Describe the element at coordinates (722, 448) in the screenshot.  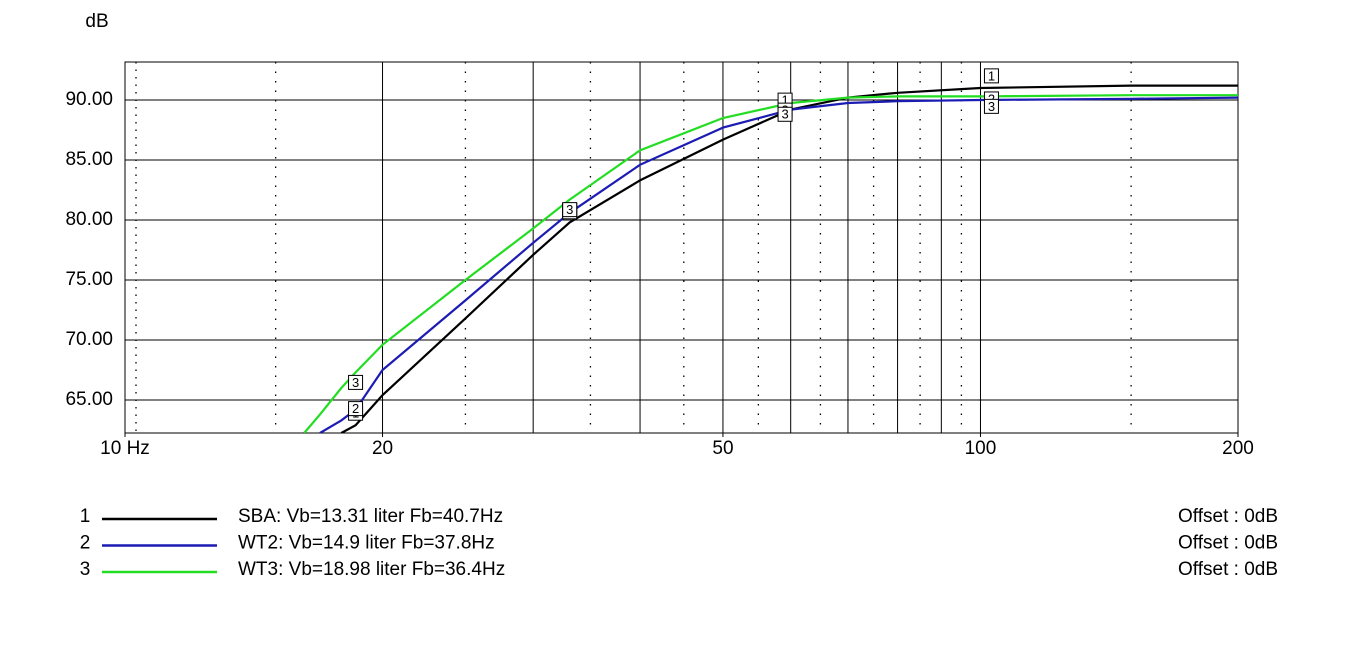
I see `x-tick-label: 50` at that location.